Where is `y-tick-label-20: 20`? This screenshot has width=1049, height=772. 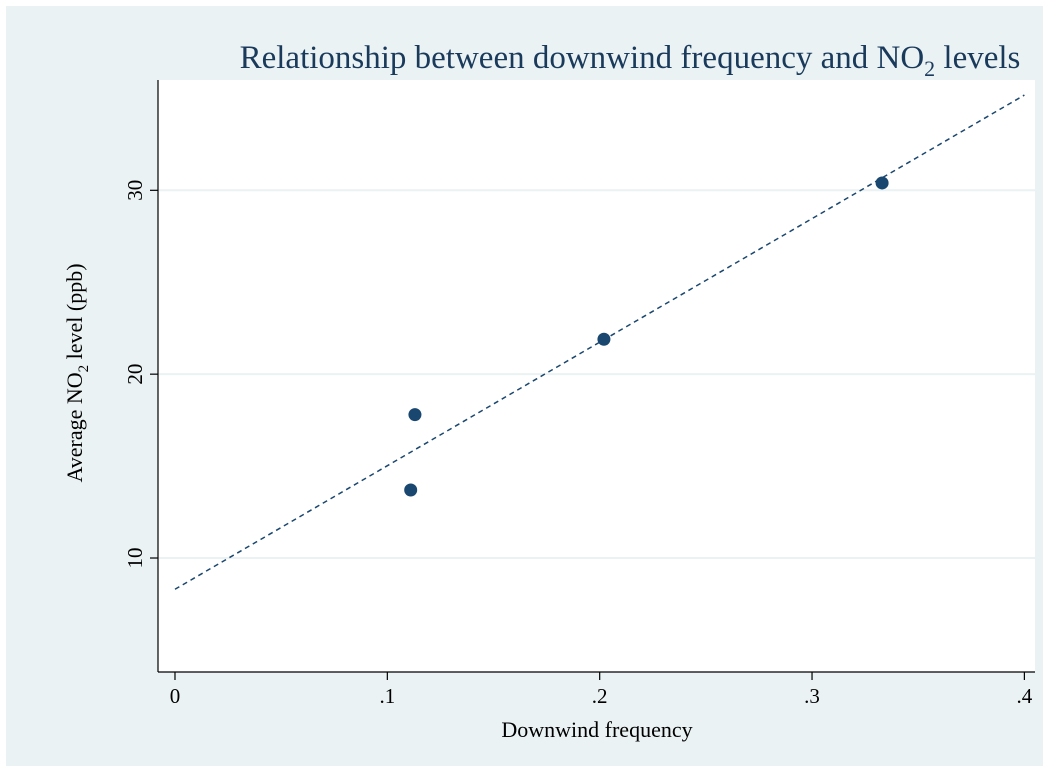 y-tick-label-20: 20 is located at coordinates (135, 374).